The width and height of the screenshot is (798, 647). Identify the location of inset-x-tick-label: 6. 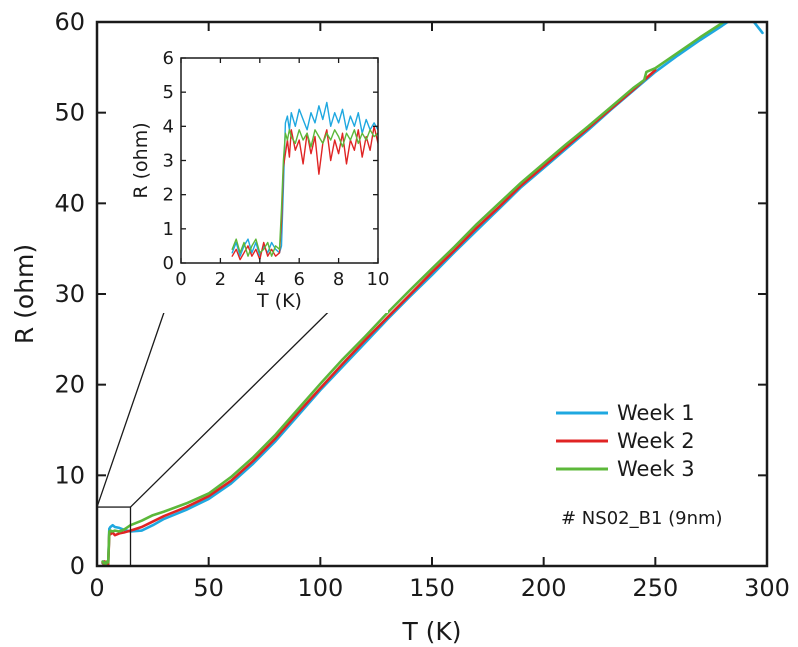
(298, 279).